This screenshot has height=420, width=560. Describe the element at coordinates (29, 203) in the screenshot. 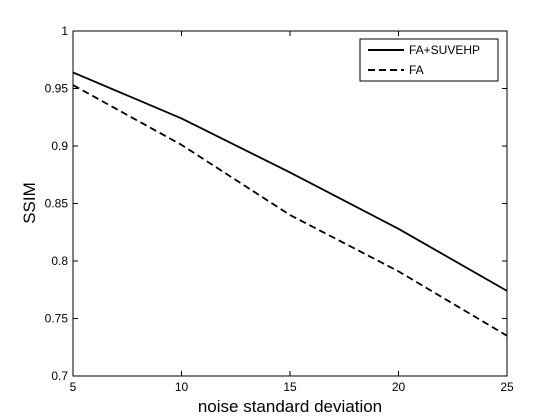

I see `y-axis-label: SSIM` at that location.